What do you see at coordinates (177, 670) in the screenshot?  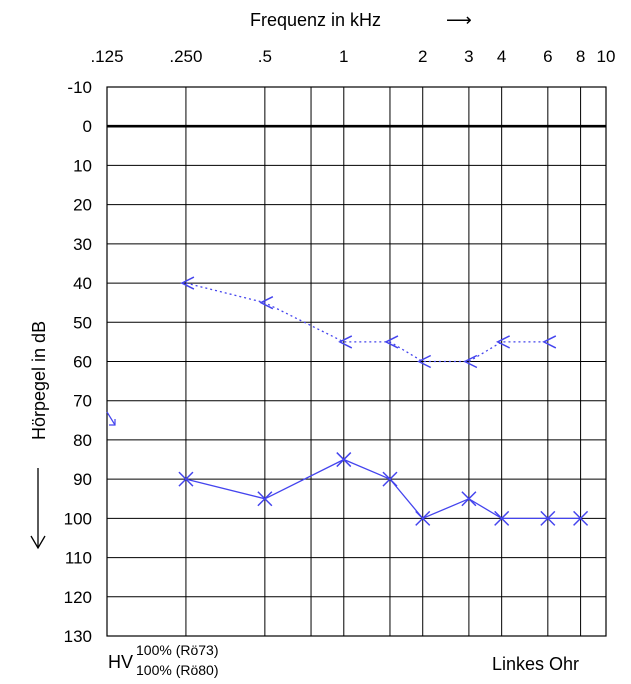 I see `hv-value-2: 100% (Rö80)` at bounding box center [177, 670].